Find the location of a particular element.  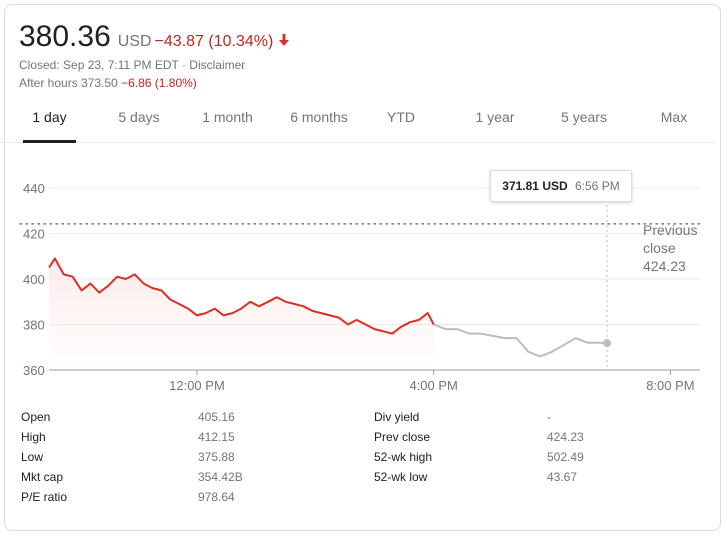

y-tick-label: 440 is located at coordinates (34, 188).